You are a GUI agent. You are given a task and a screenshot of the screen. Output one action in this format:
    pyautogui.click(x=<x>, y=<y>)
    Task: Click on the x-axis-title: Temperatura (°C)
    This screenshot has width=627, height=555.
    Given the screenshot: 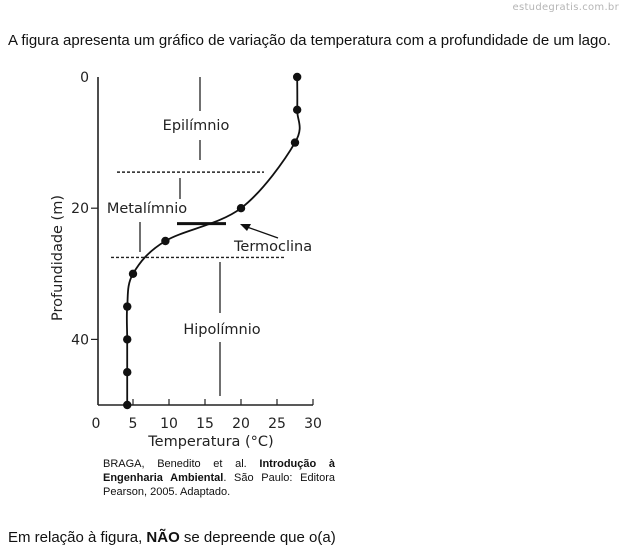 What is the action you would take?
    pyautogui.click(x=210, y=442)
    